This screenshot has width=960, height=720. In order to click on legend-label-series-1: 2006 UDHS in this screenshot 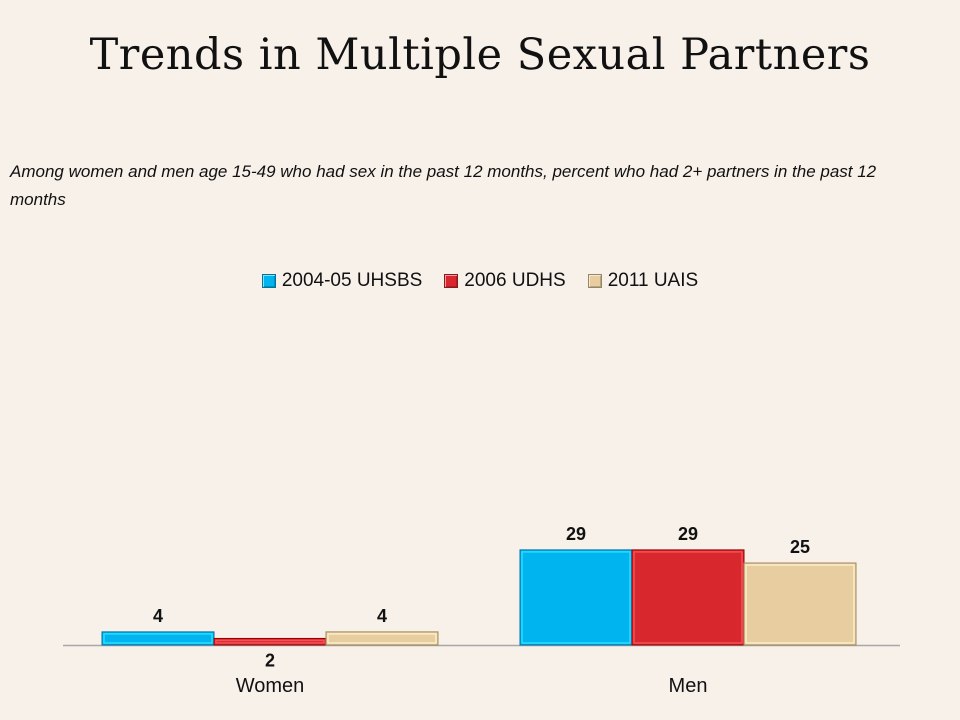, I will do `click(515, 280)`.